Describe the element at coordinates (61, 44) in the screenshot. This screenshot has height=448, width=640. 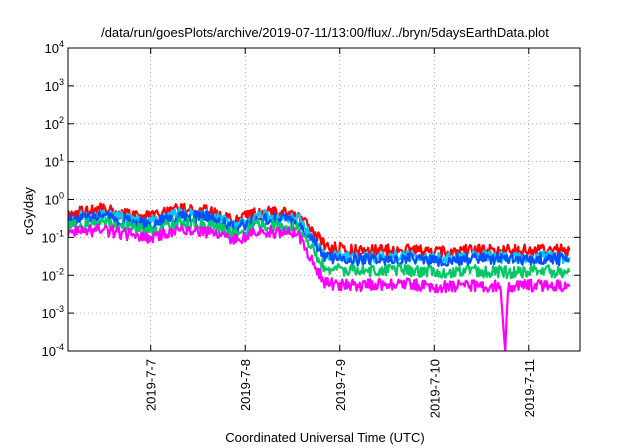
I see `y-tick-exponent: 4` at that location.